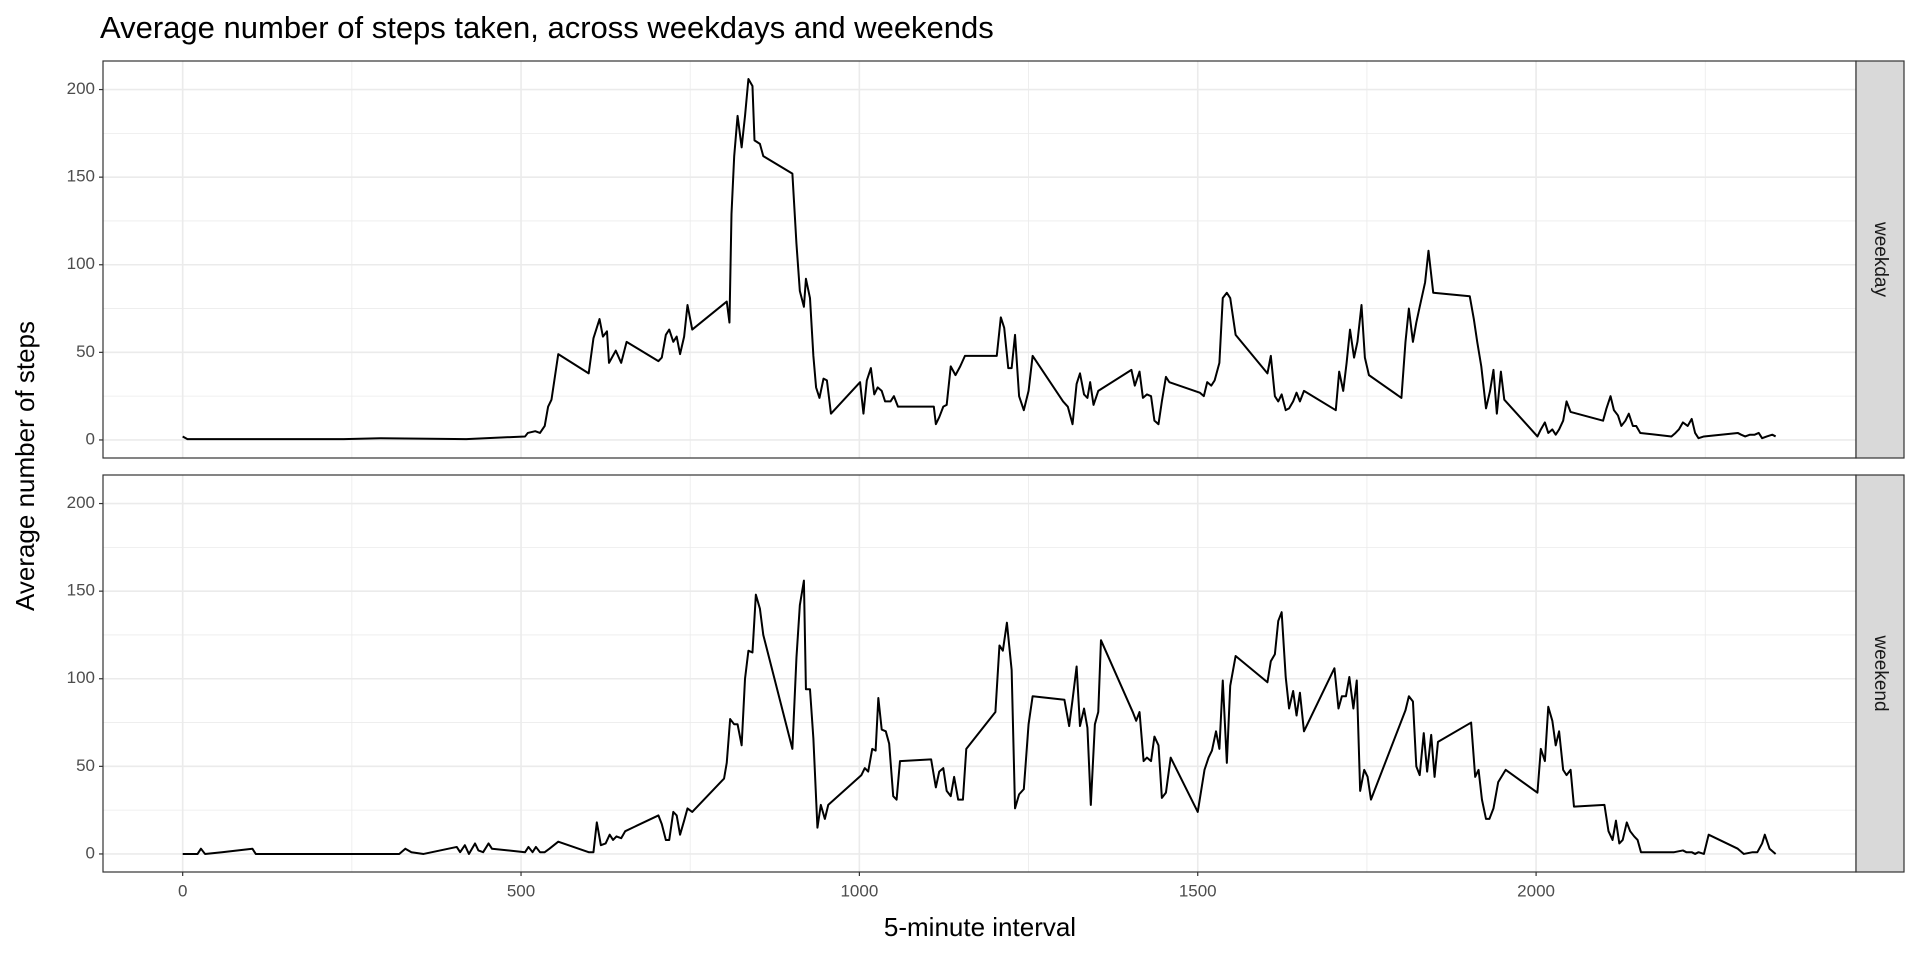 This screenshot has height=960, width=1920. I want to click on facet-label: weekday, so click(1880, 259).